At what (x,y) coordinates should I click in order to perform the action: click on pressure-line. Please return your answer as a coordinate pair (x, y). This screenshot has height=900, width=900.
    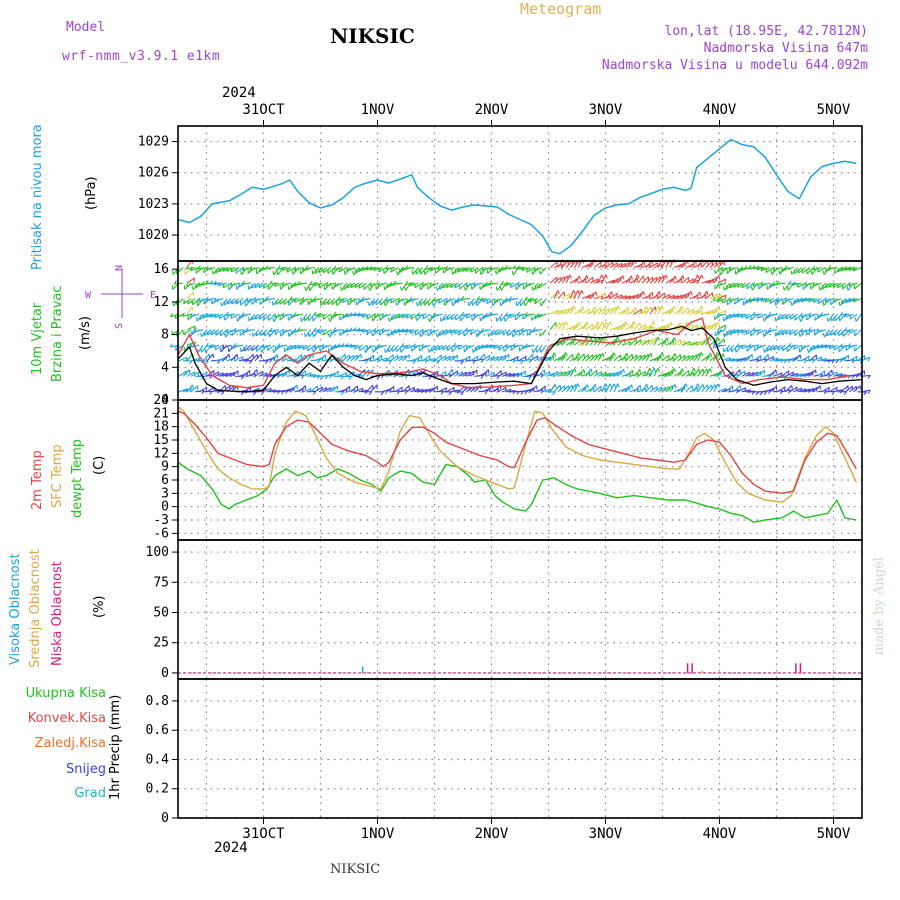
    Looking at the image, I should click on (517, 196).